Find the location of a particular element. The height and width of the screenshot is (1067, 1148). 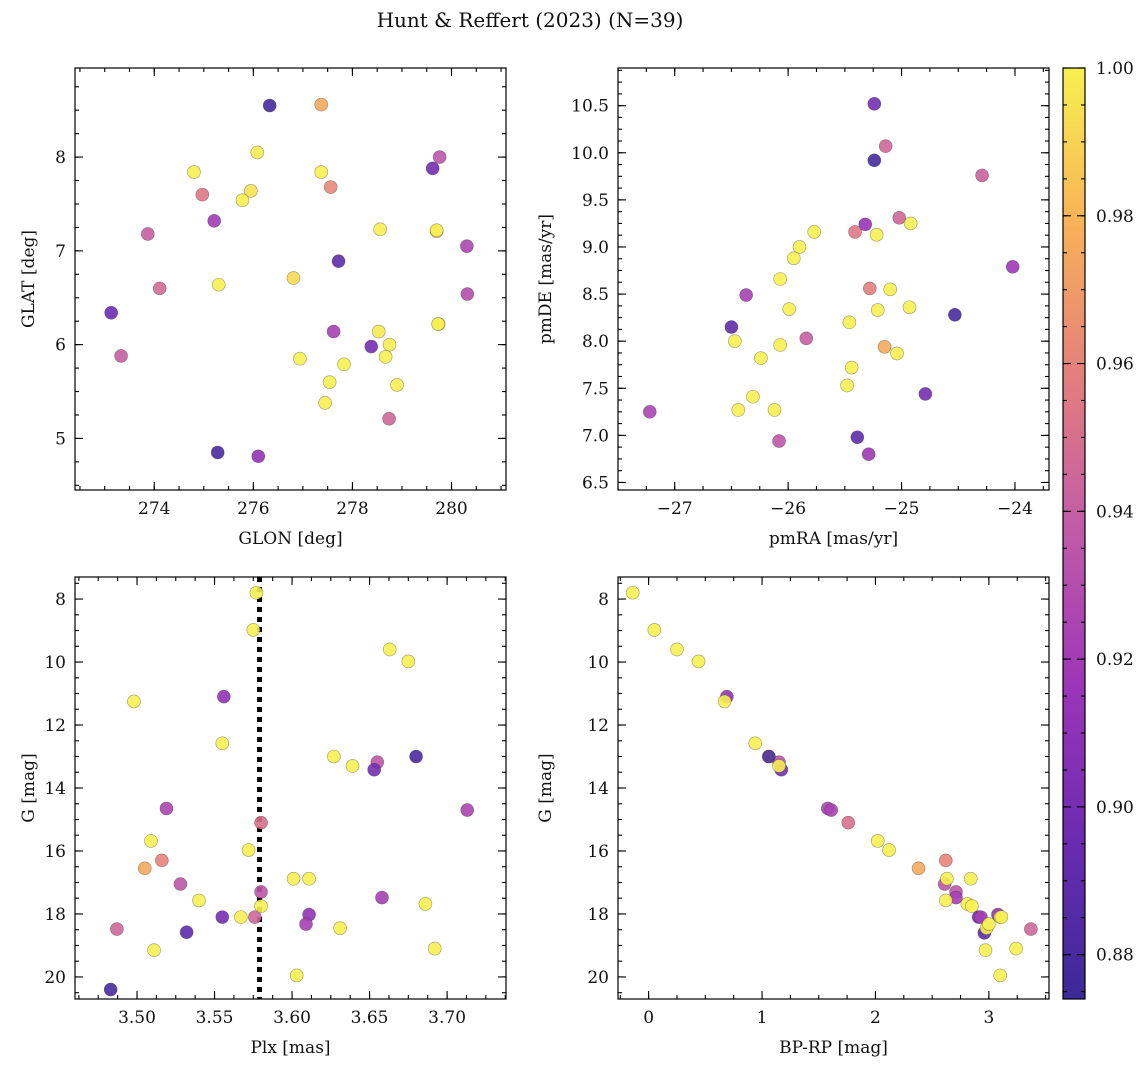

y-tick-label: 6.5 is located at coordinates (595, 483).